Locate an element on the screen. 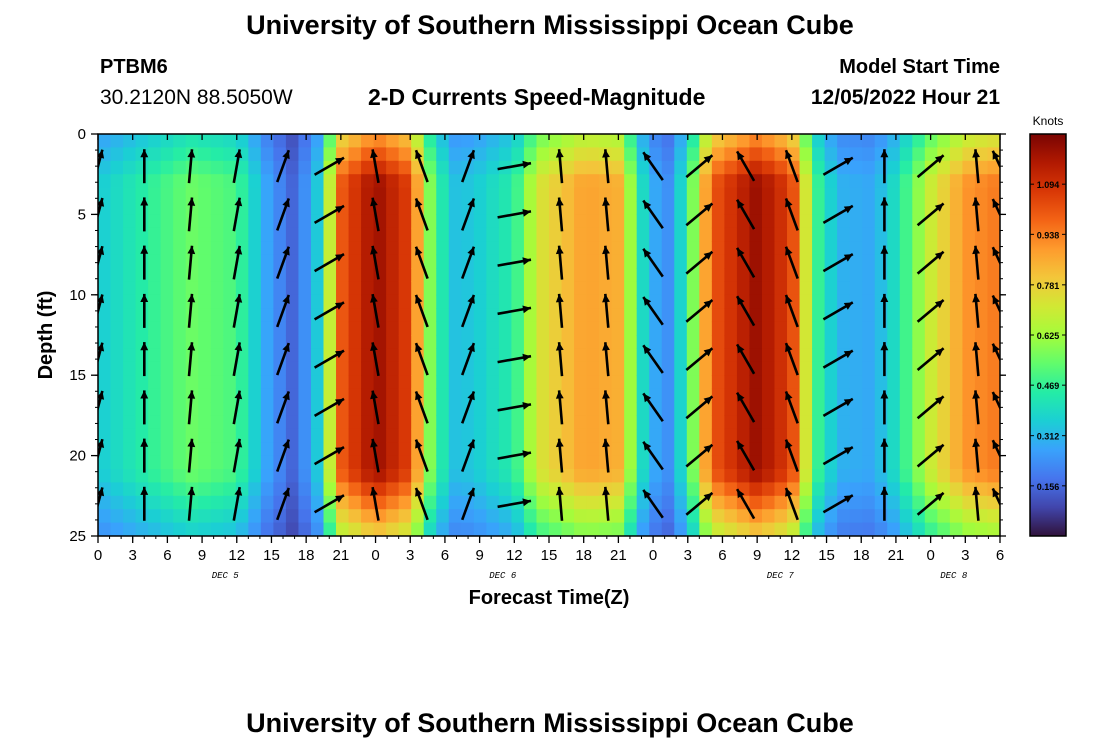 This screenshot has width=1100, height=750. day-label: DEC 6 is located at coordinates (503, 576).